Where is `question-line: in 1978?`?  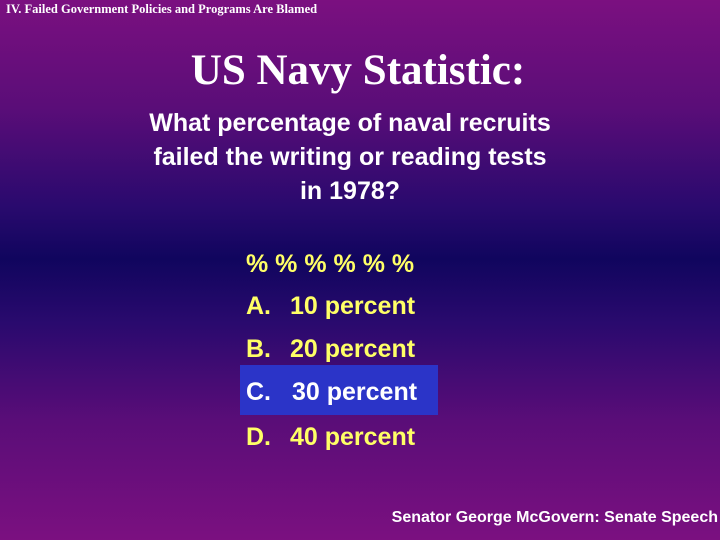
question-line: in 1978? is located at coordinates (350, 191).